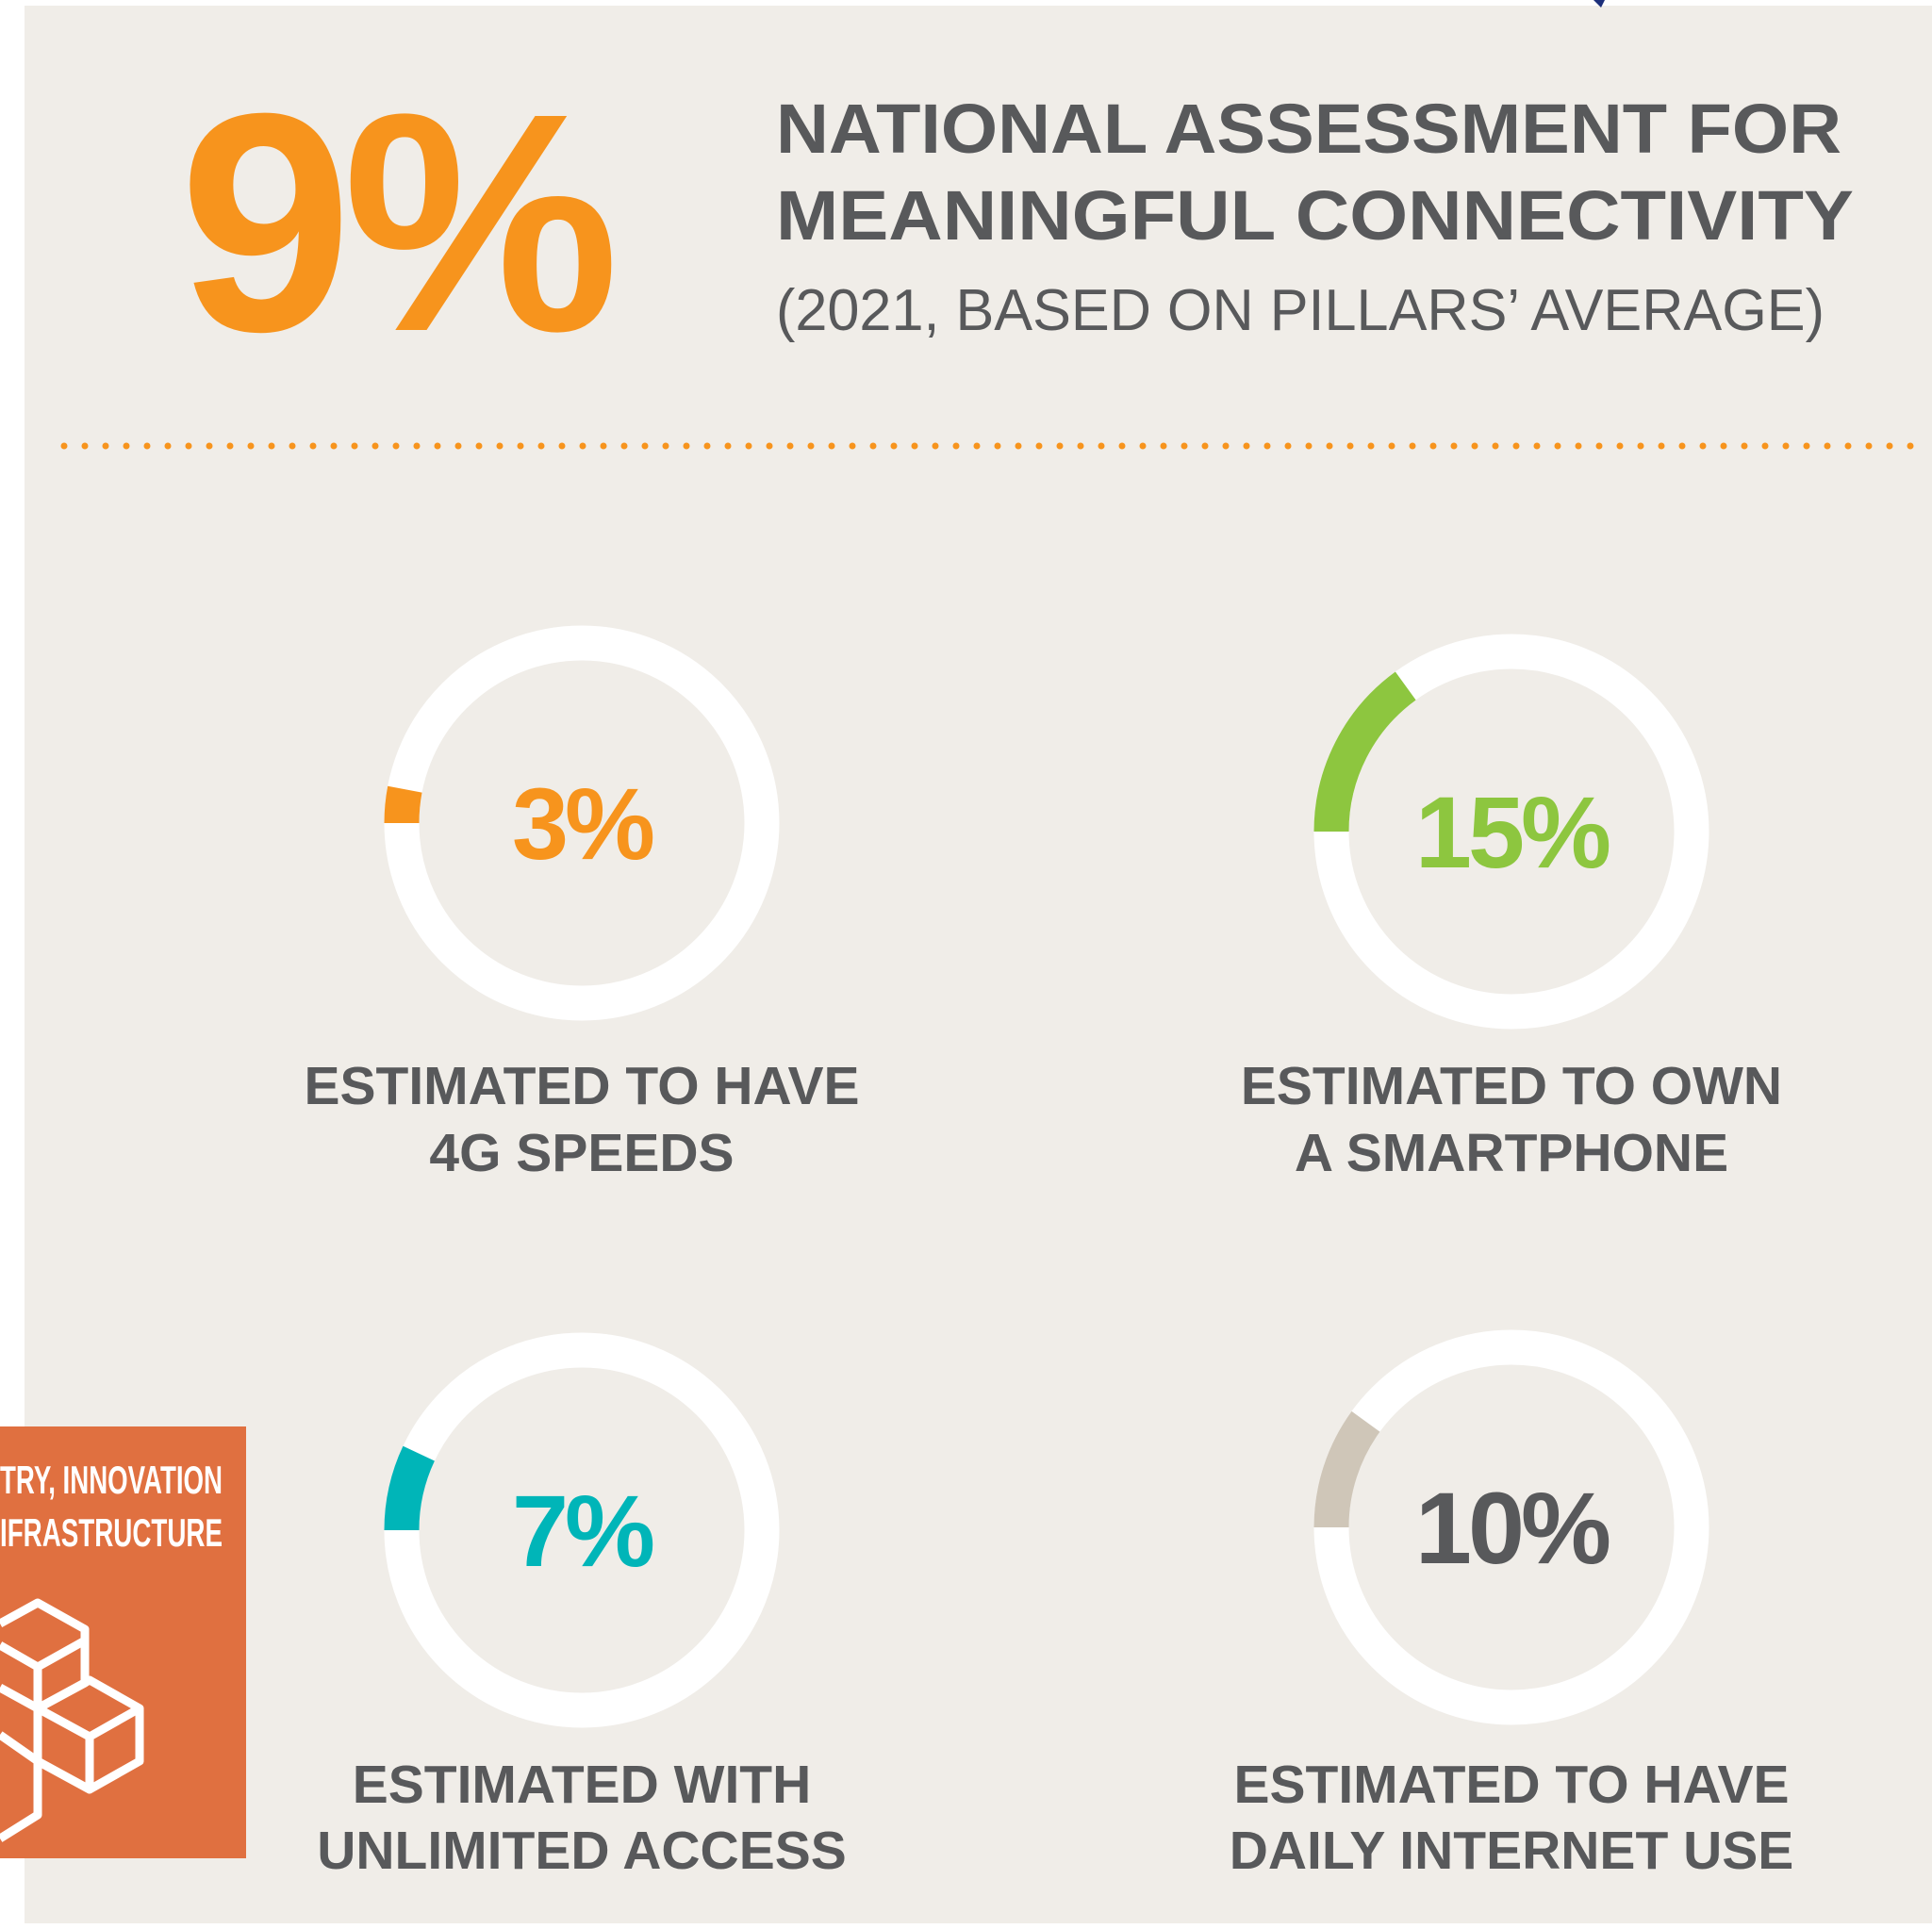 Image resolution: width=1932 pixels, height=1929 pixels. What do you see at coordinates (582, 1785) in the screenshot?
I see `caption: ESTIMATED WITH` at bounding box center [582, 1785].